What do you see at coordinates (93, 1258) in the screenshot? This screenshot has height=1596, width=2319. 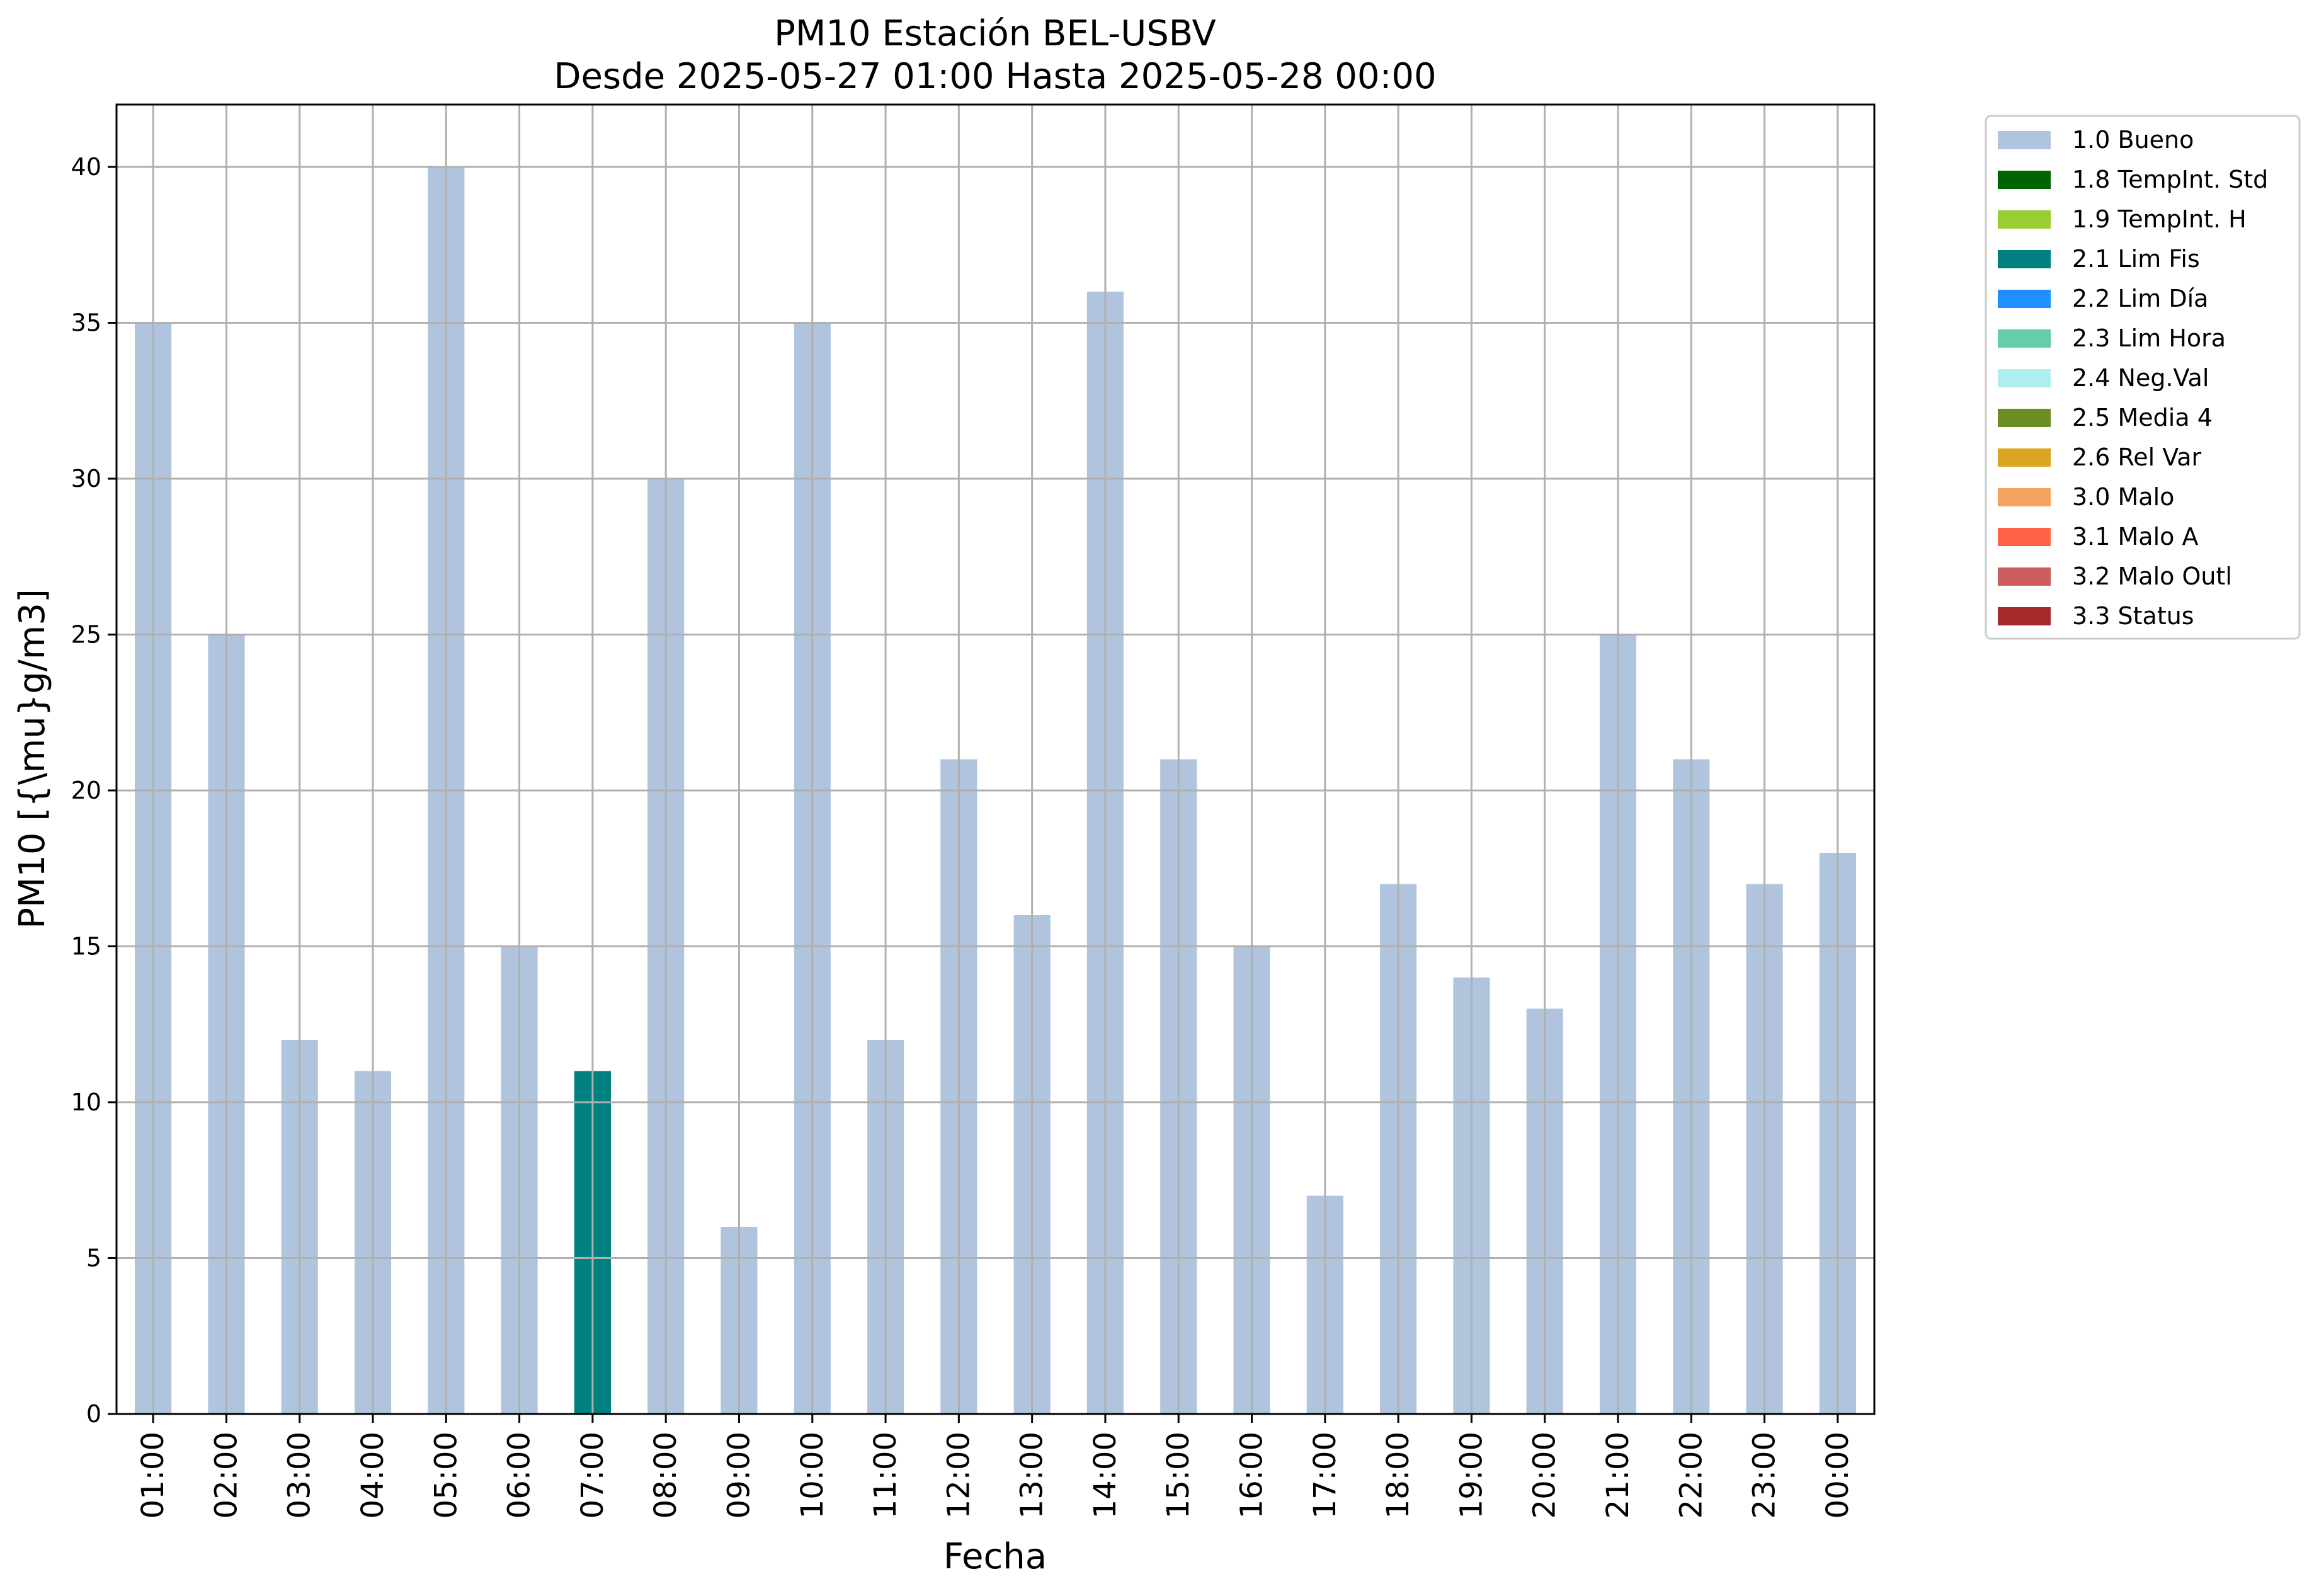 I see `y-tick-label: 5` at bounding box center [93, 1258].